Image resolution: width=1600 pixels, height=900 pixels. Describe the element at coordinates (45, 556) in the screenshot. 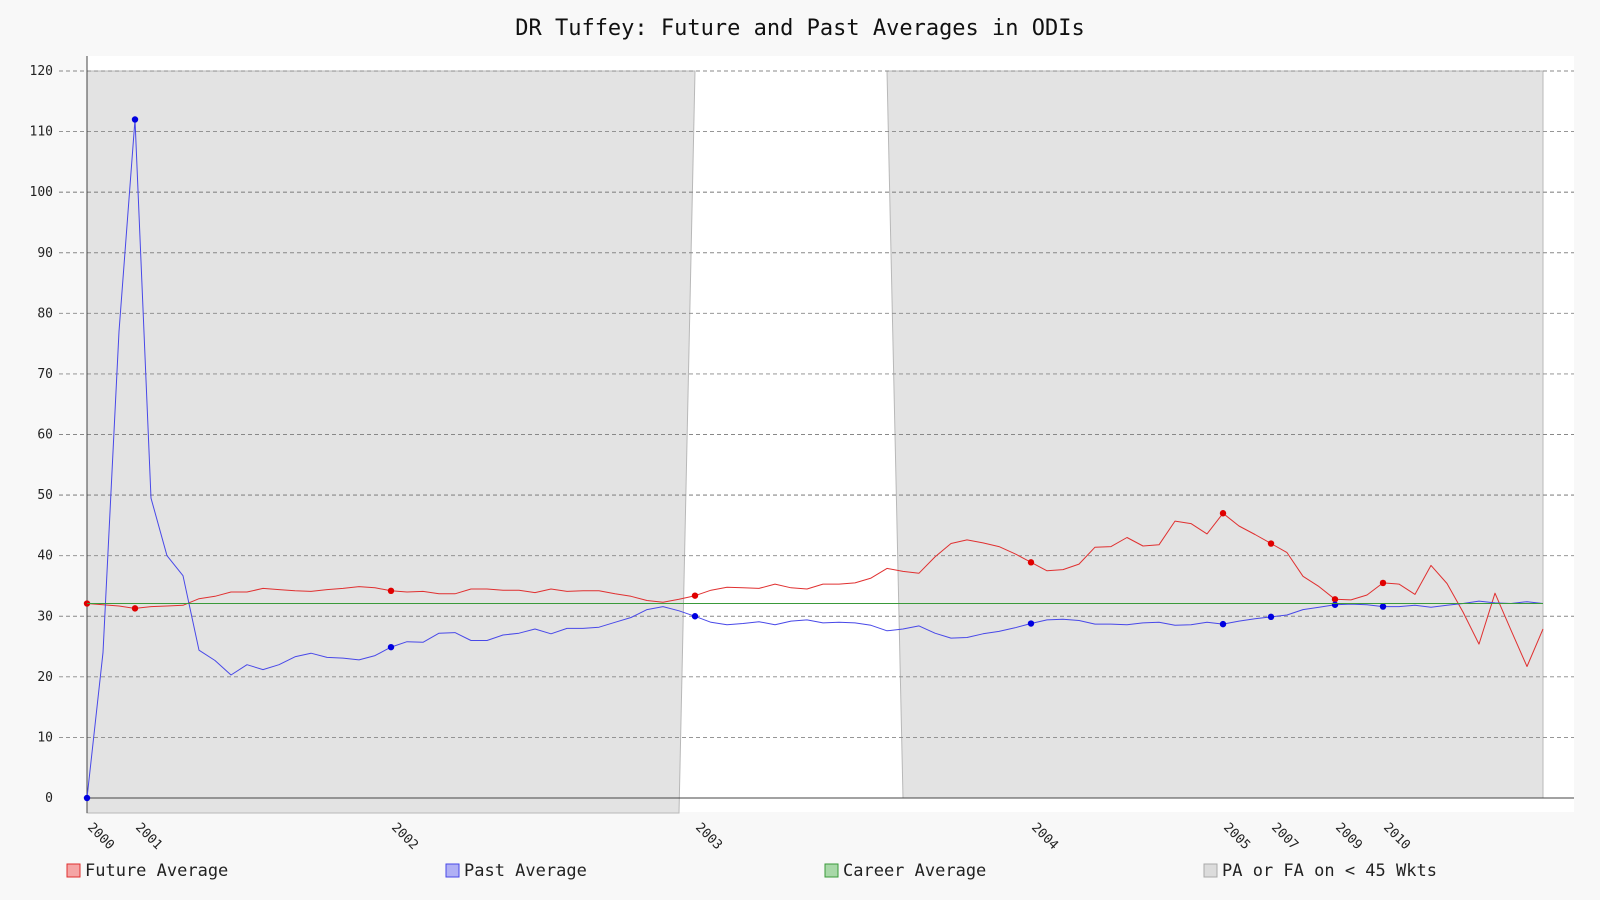

I see `y-tick-label-40: 40` at that location.